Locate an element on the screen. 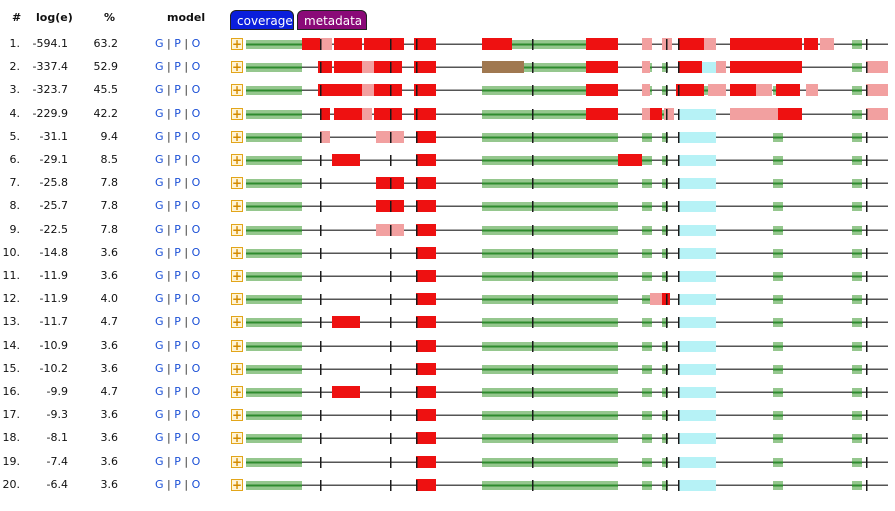  row-loge: -14.8 is located at coordinates (53, 252).